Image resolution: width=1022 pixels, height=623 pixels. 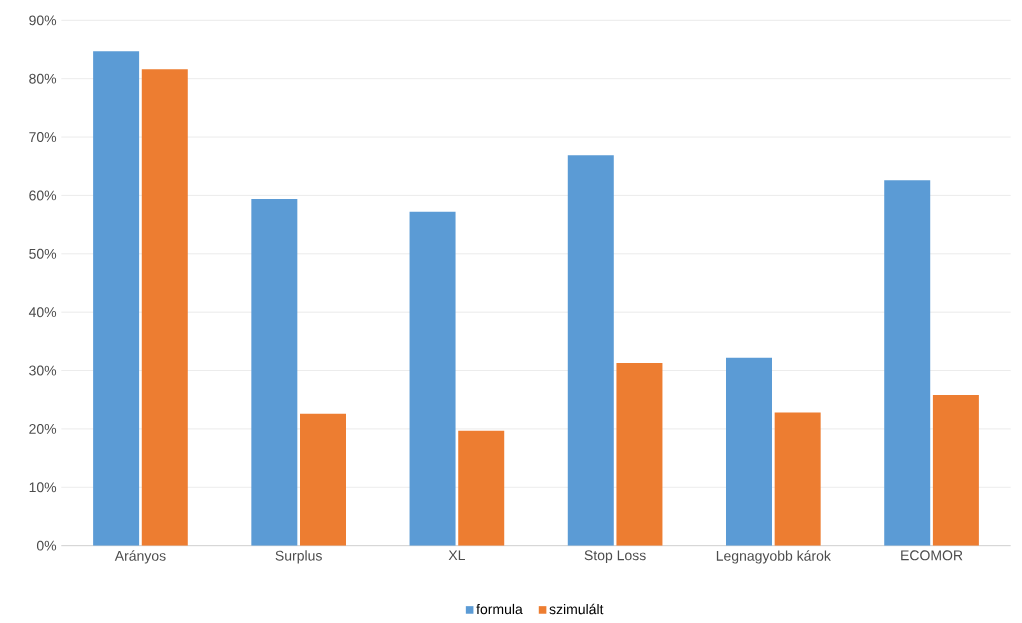 What do you see at coordinates (43, 137) in the screenshot?
I see `y-tick-label: 70%` at bounding box center [43, 137].